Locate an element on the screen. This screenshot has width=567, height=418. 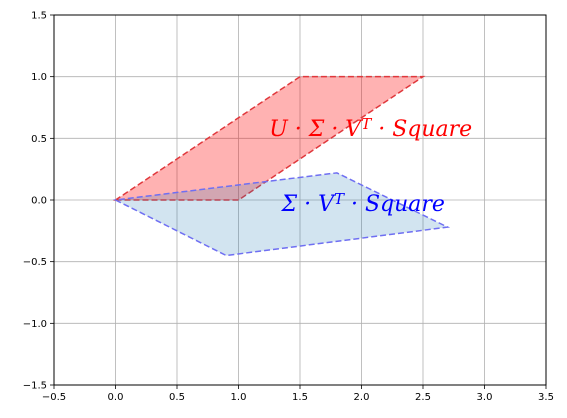
x-tick-label: 1.0 is located at coordinates (239, 397).